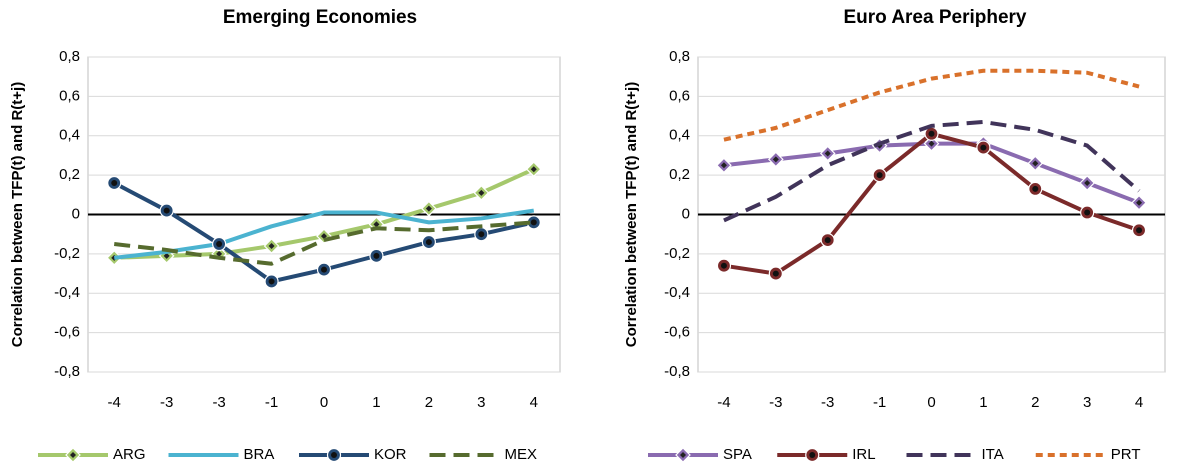  Describe the element at coordinates (934, 17) in the screenshot. I see `chart-title: Euro Area Periphery` at that location.